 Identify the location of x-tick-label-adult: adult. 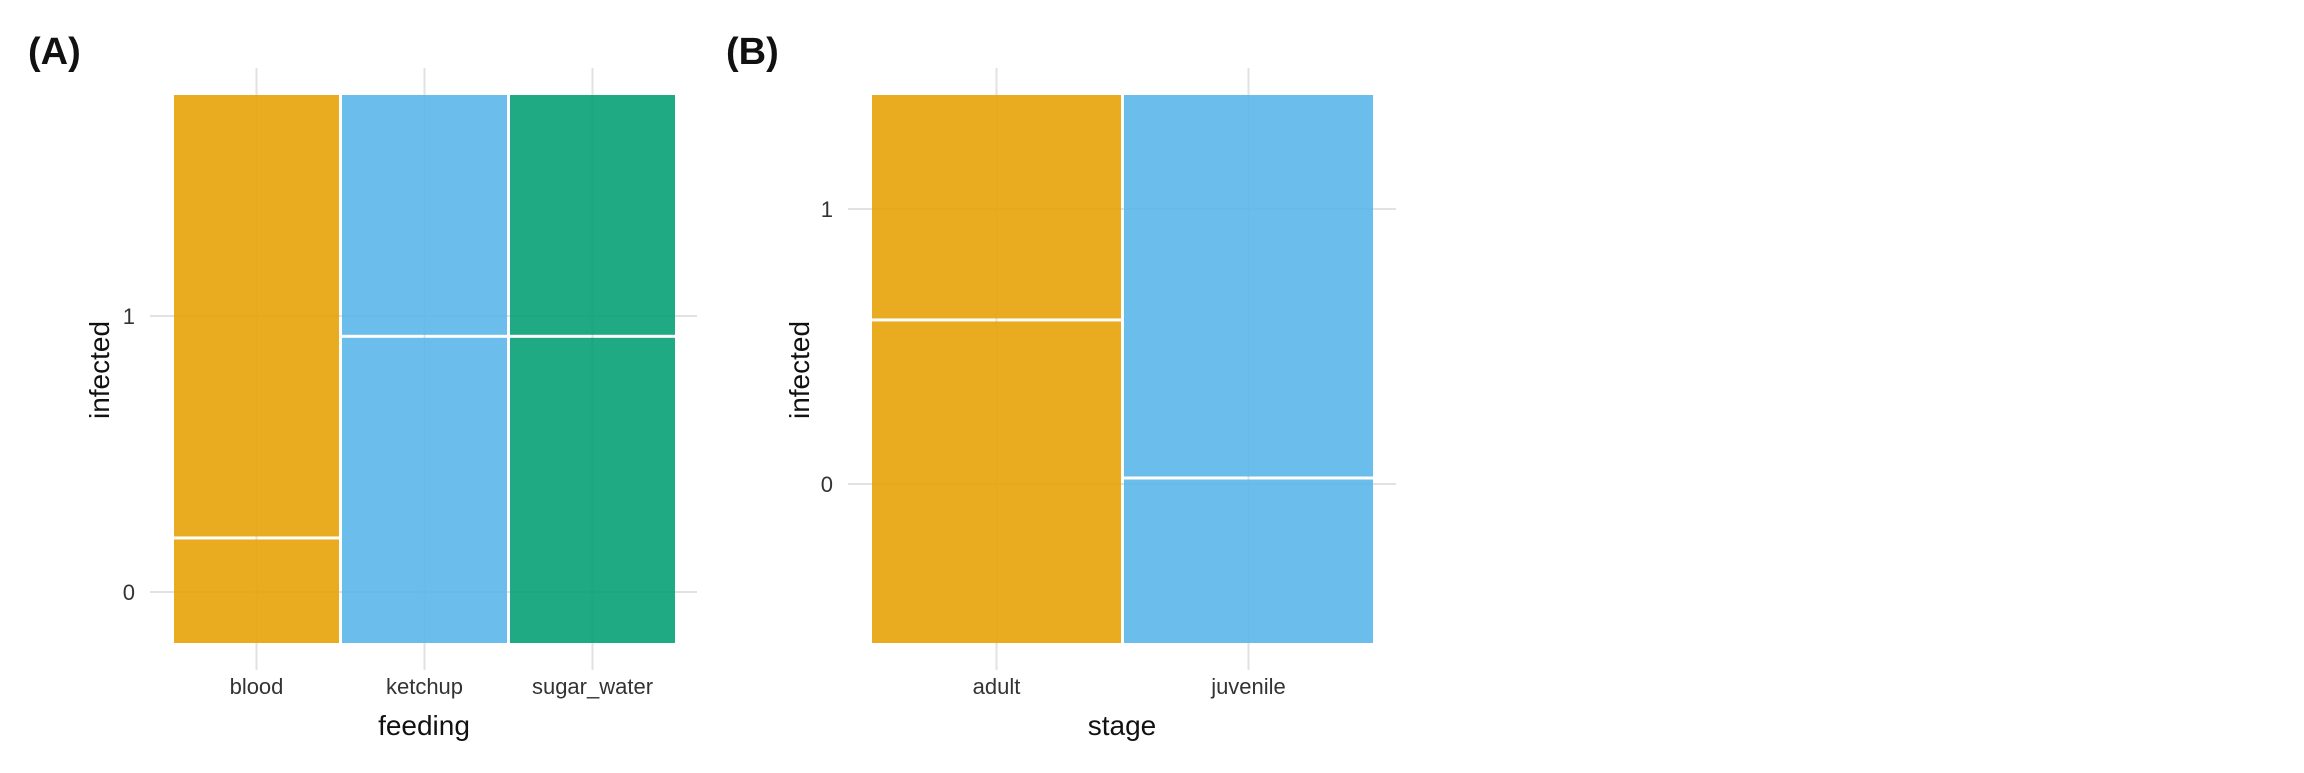
(997, 686).